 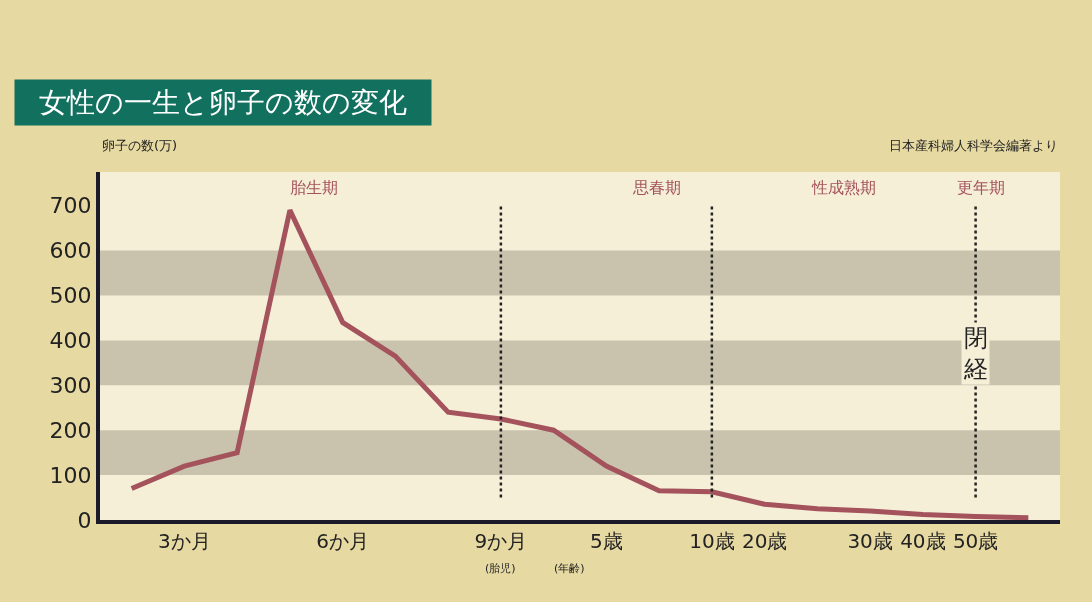 What do you see at coordinates (975, 354) in the screenshot?
I see `ref-line-label: 閉経` at bounding box center [975, 354].